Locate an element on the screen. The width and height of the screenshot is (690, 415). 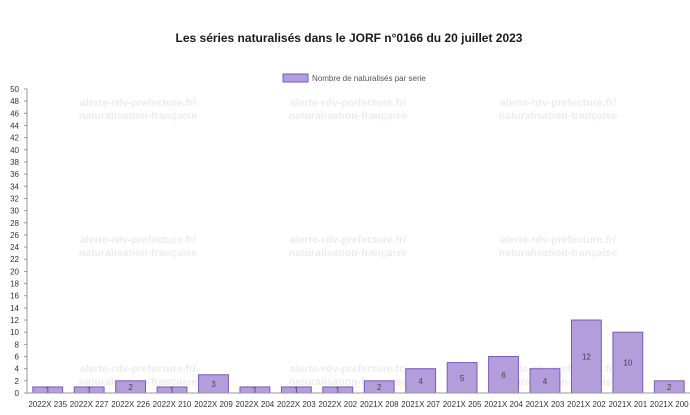
x-tick-label: 2021X 200 is located at coordinates (669, 404).